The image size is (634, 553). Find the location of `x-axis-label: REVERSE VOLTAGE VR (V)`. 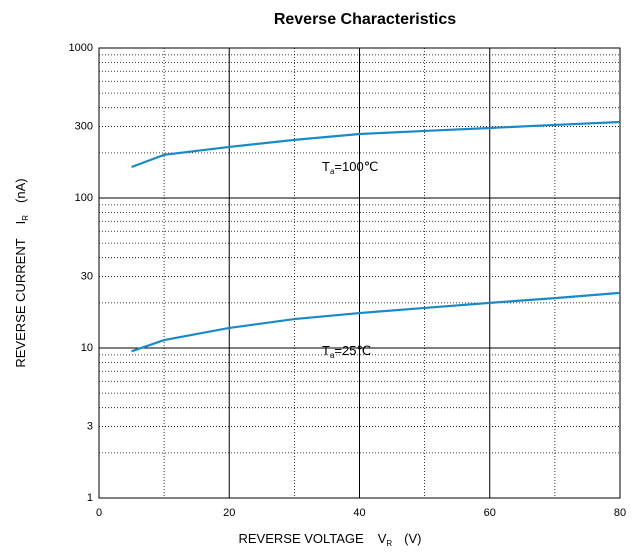

x-axis-label: REVERSE VOLTAGE VR (V) is located at coordinates (329, 539).